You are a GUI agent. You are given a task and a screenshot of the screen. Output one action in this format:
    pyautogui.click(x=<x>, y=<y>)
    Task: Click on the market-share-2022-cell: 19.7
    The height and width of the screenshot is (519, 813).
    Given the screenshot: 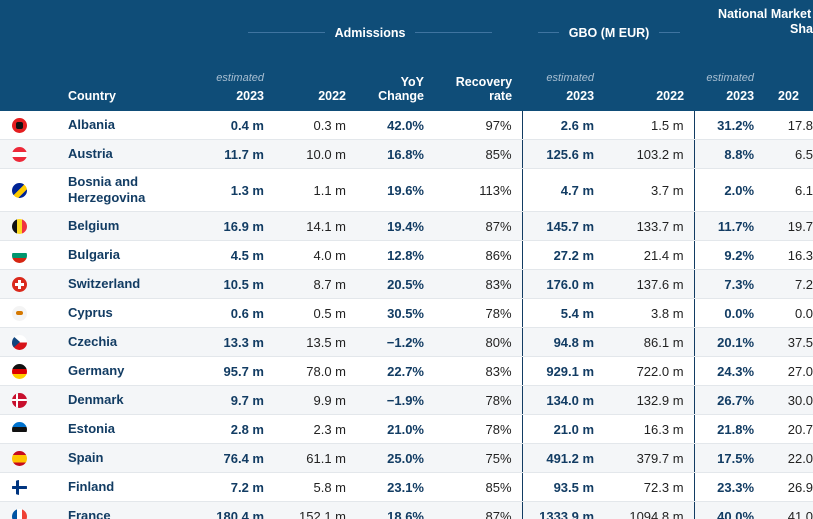 What is the action you would take?
    pyautogui.click(x=788, y=226)
    